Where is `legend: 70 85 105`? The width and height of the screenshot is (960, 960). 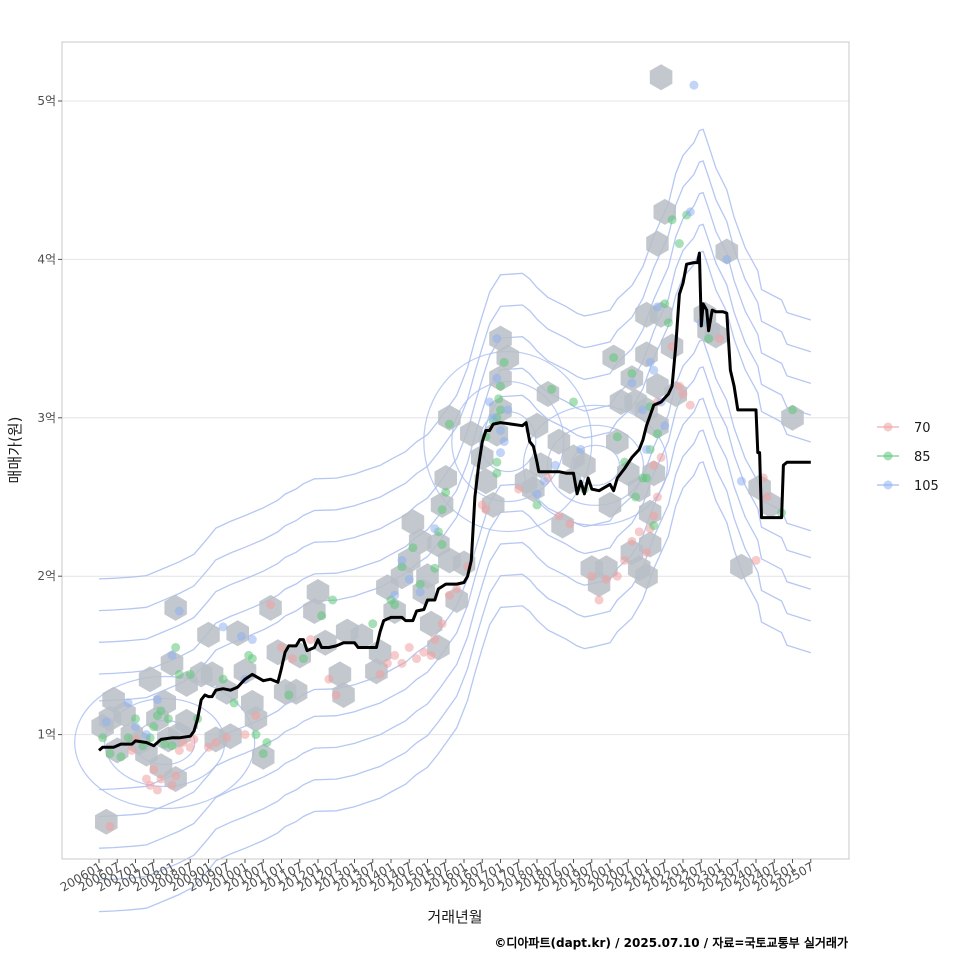
legend: 70 85 105 is located at coordinates (908, 457).